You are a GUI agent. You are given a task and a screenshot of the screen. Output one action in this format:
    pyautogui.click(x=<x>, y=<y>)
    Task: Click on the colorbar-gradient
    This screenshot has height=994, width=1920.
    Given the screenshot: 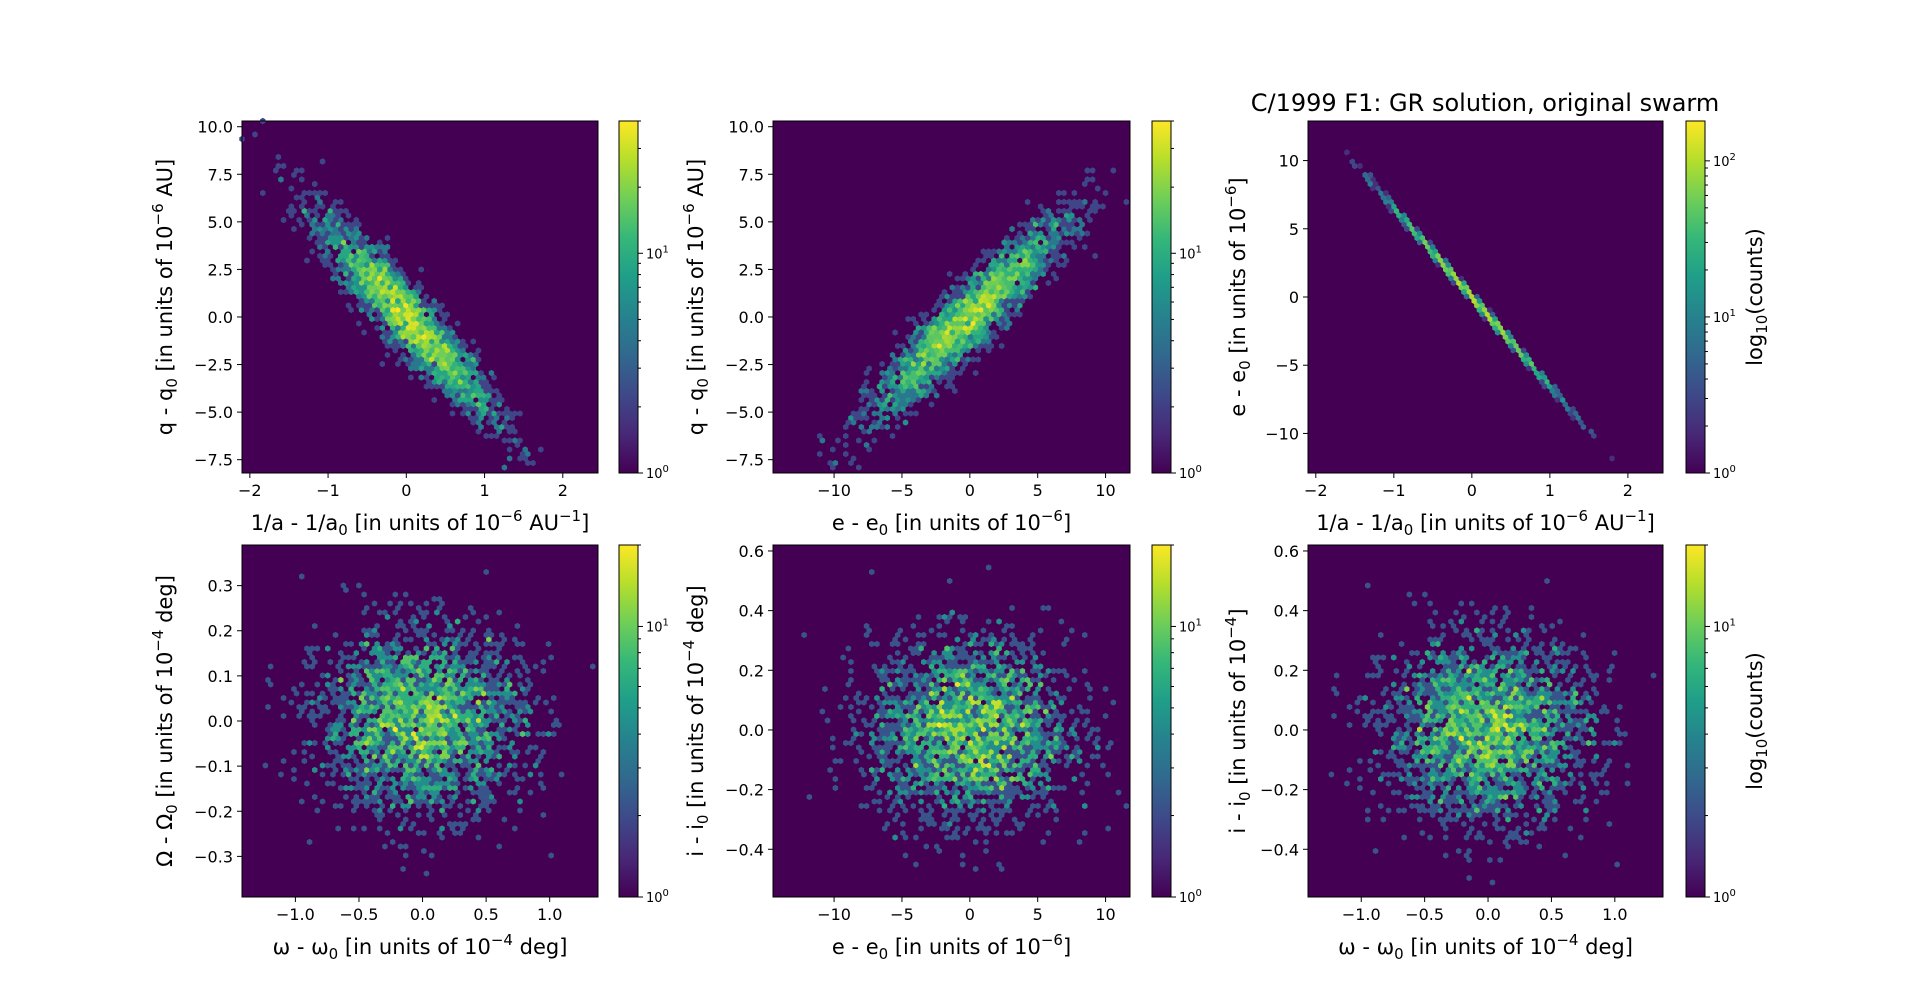 What is the action you would take?
    pyautogui.click(x=628, y=297)
    